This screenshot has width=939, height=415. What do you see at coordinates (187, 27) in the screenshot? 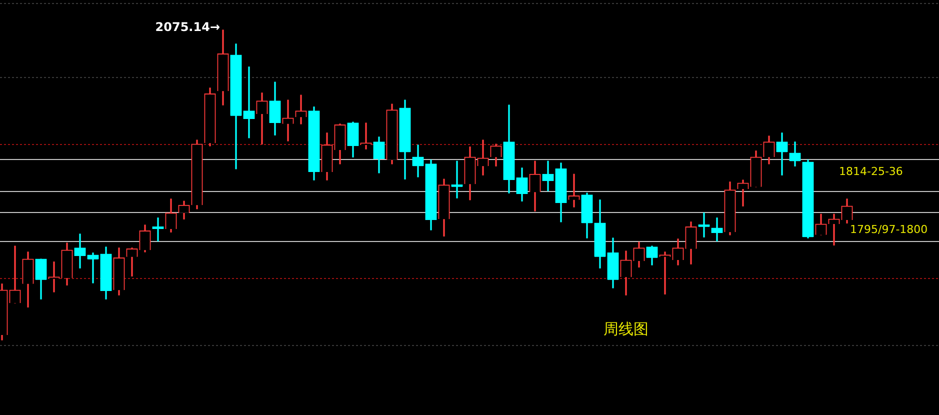
I see `annotation: 2075.14→` at bounding box center [187, 27].